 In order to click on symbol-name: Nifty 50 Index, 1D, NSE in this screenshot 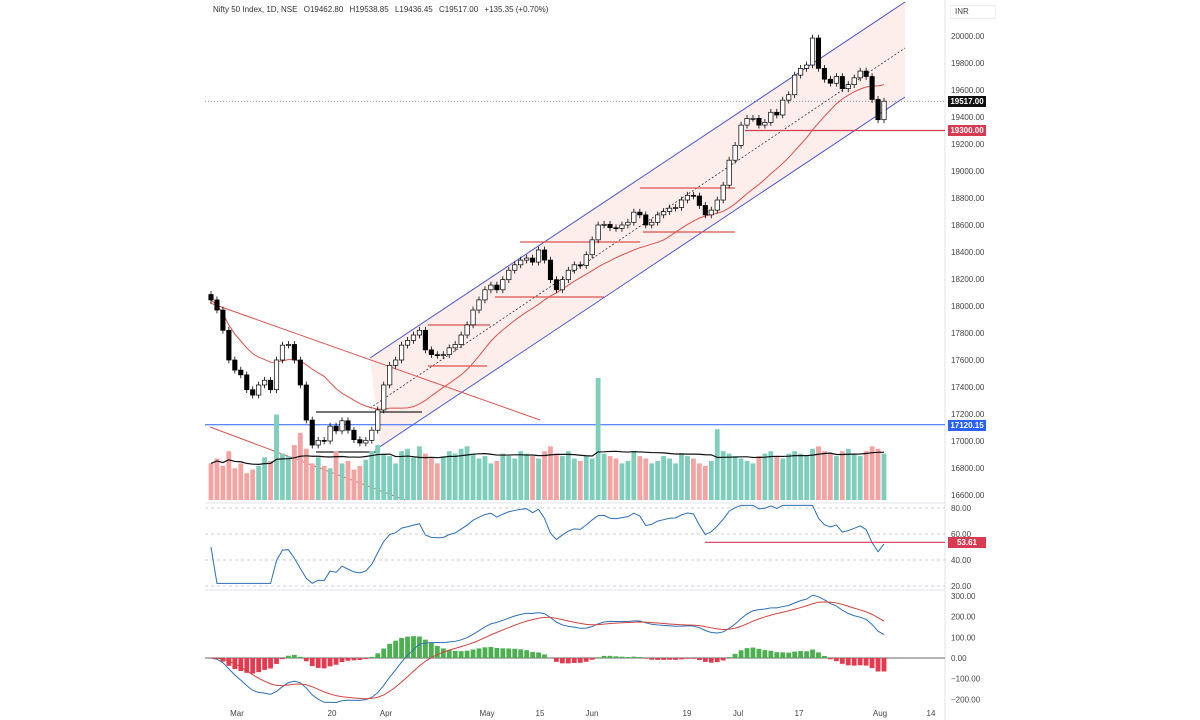, I will do `click(255, 9)`.